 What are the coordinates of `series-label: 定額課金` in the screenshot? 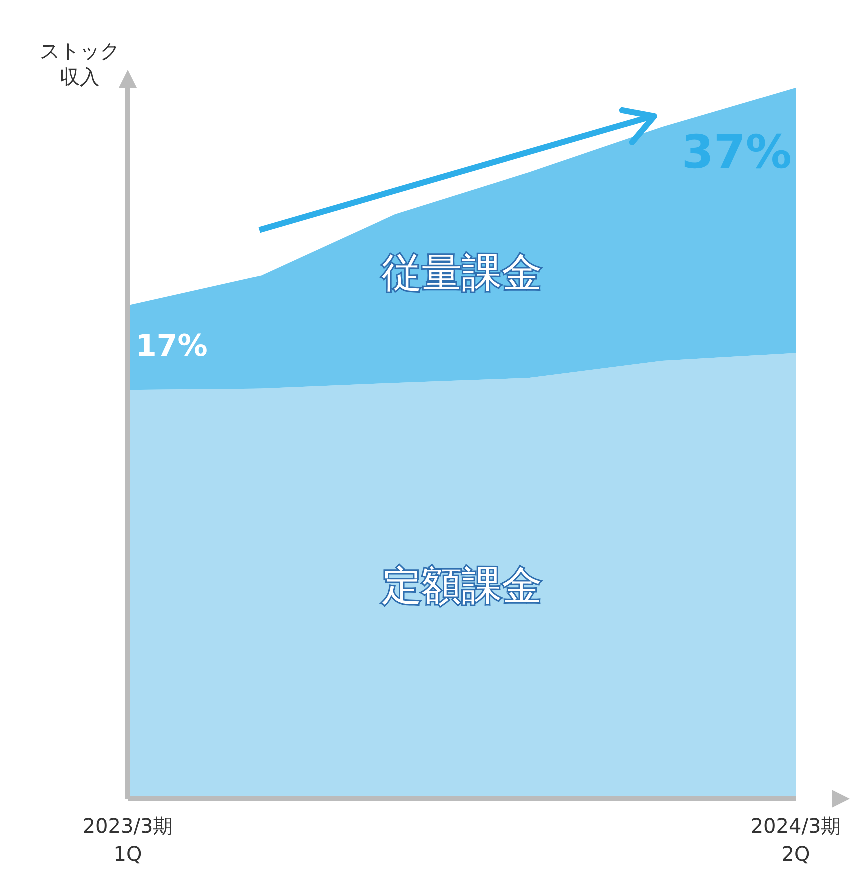 It's located at (462, 586).